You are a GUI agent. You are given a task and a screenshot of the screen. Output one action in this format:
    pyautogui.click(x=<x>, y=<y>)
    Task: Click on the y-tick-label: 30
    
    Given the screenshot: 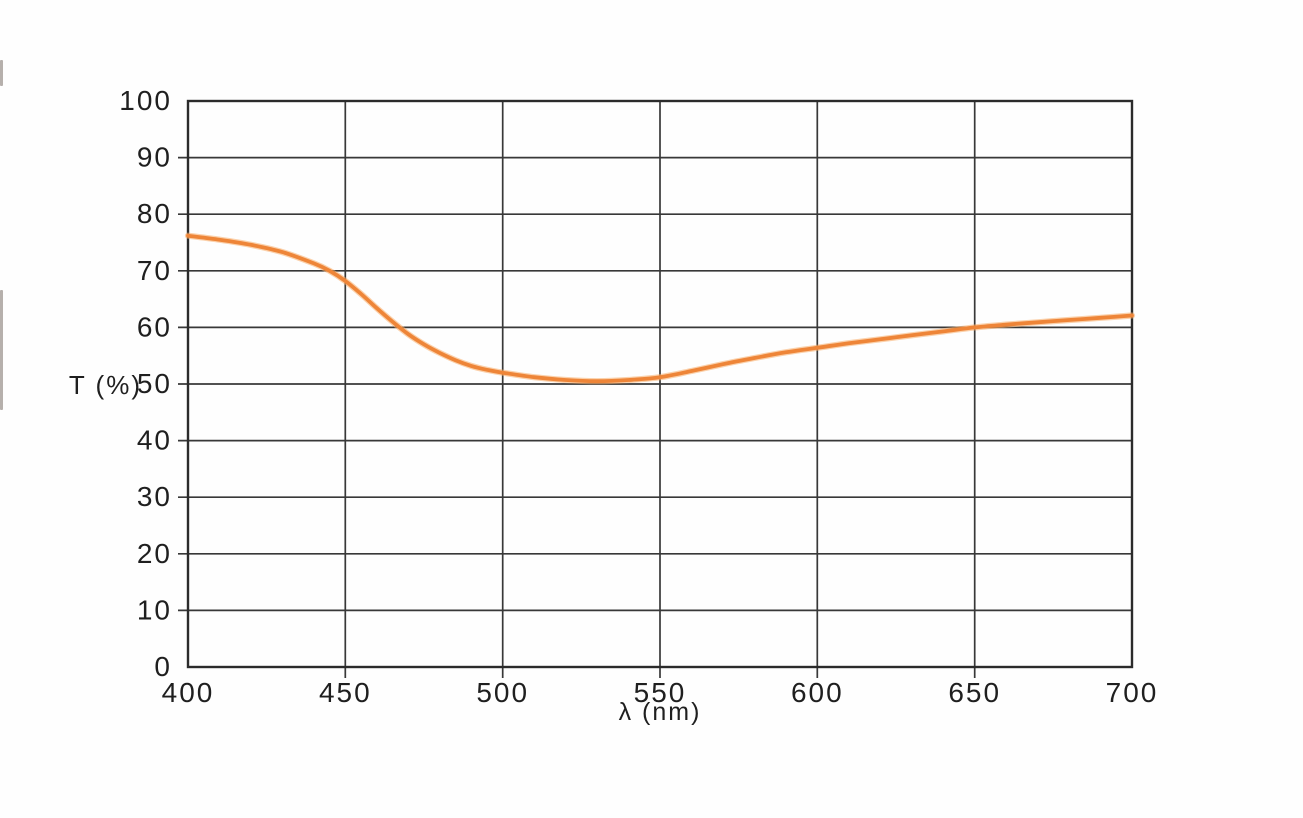 What is the action you would take?
    pyautogui.click(x=154, y=496)
    